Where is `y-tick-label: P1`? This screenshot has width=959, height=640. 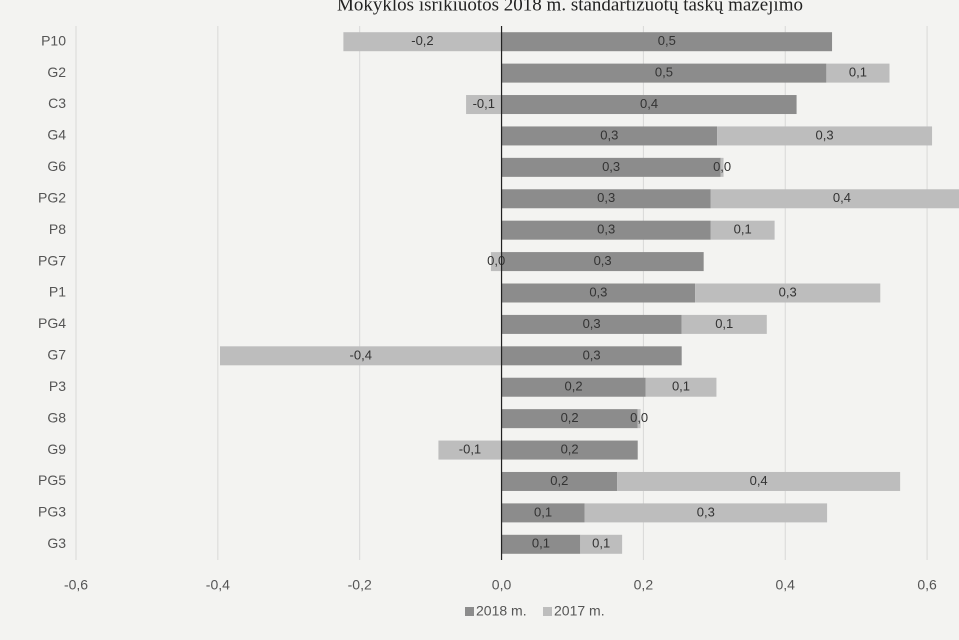
y-tick-label: P1 is located at coordinates (57, 292).